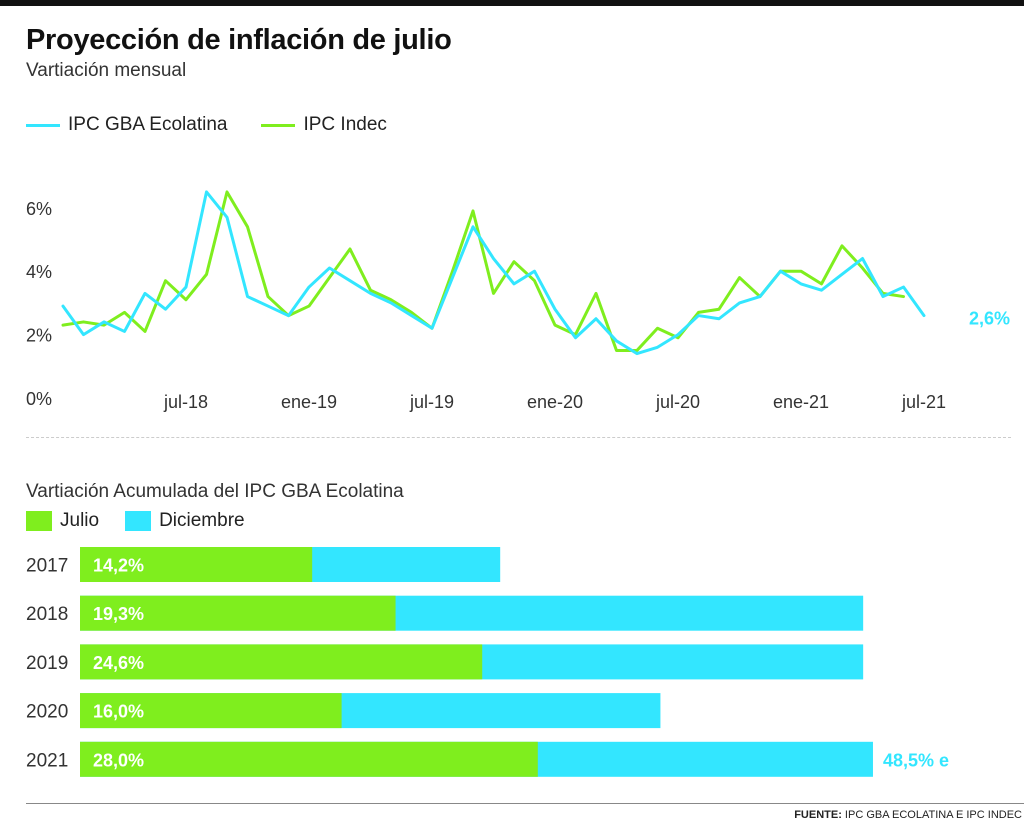 This screenshot has width=1024, height=830. I want to click on chart-subtitle: Vartiación mensual, so click(106, 70).